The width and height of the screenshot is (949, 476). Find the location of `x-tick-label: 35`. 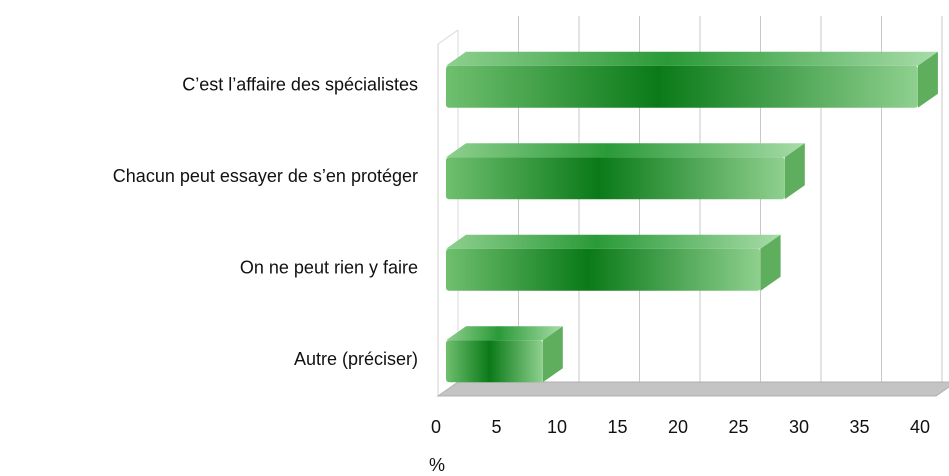

x-tick-label: 35 is located at coordinates (859, 427).